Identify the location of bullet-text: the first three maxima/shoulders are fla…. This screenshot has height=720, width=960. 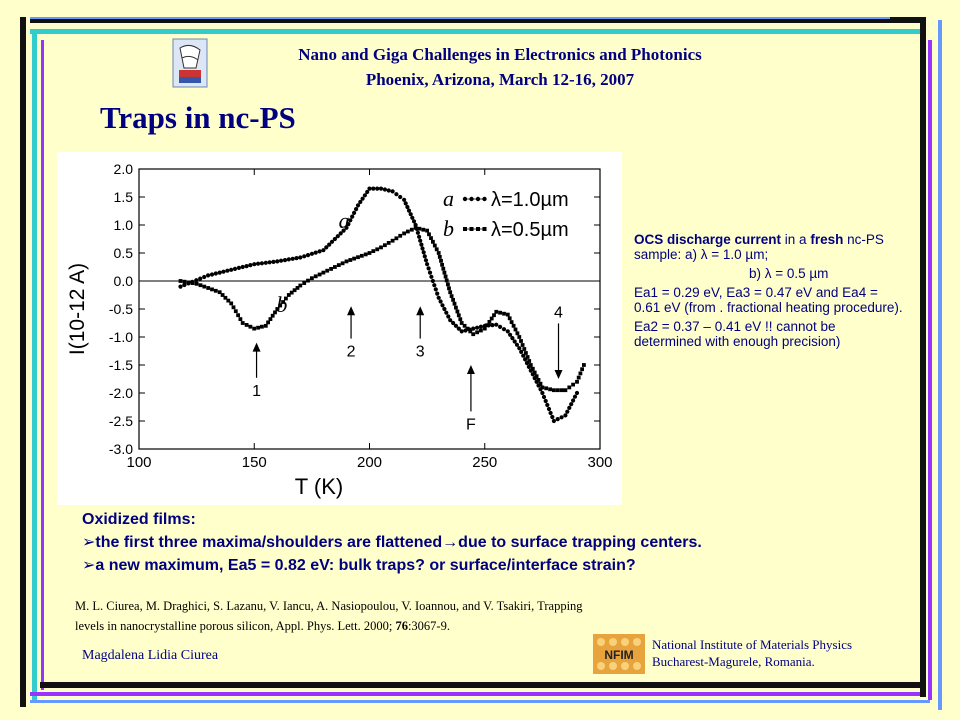
(398, 542).